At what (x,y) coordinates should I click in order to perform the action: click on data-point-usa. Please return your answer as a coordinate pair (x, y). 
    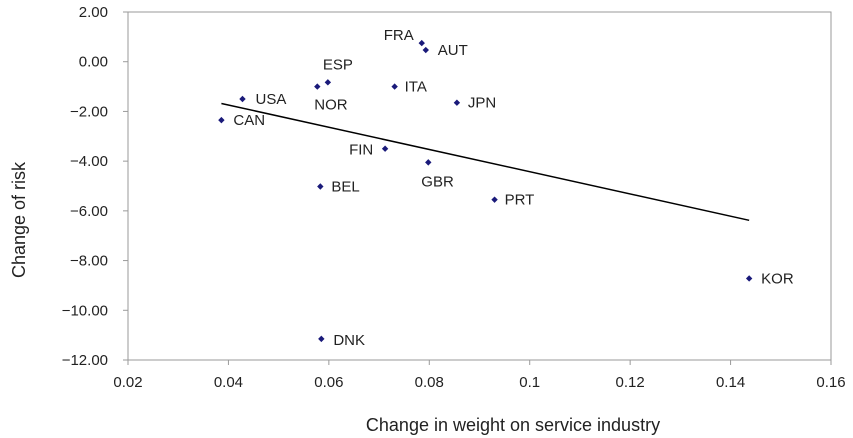
    Looking at the image, I should click on (242, 99).